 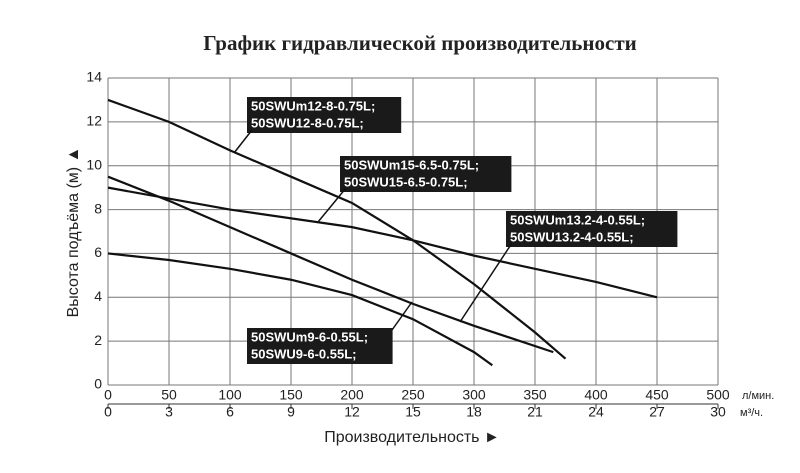 What do you see at coordinates (411, 164) in the screenshot?
I see `legend-label: 50SWUm15-6.5-0.75L;` at bounding box center [411, 164].